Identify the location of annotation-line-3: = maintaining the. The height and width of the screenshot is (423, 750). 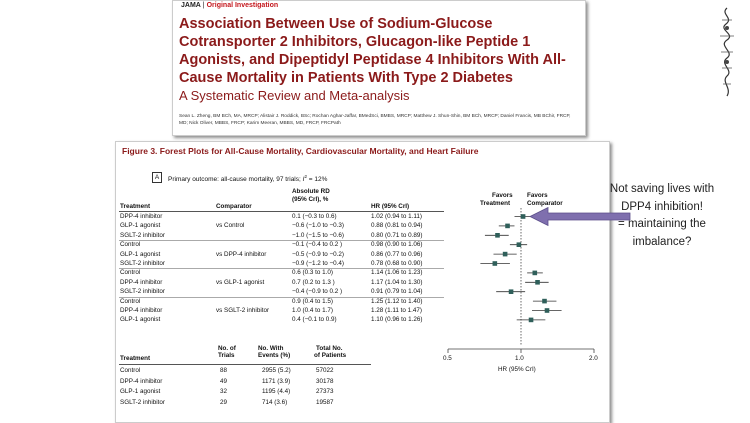
(662, 224).